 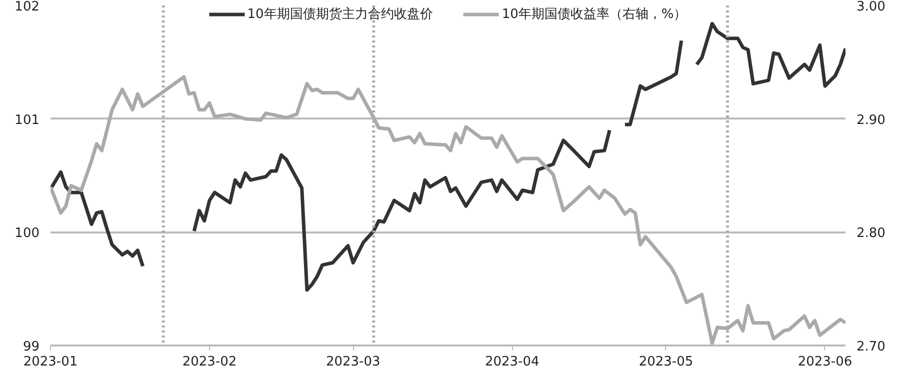 What do you see at coordinates (340, 14) in the screenshot?
I see `legend-label: 10年期国债期货主力合约收盘价` at bounding box center [340, 14].